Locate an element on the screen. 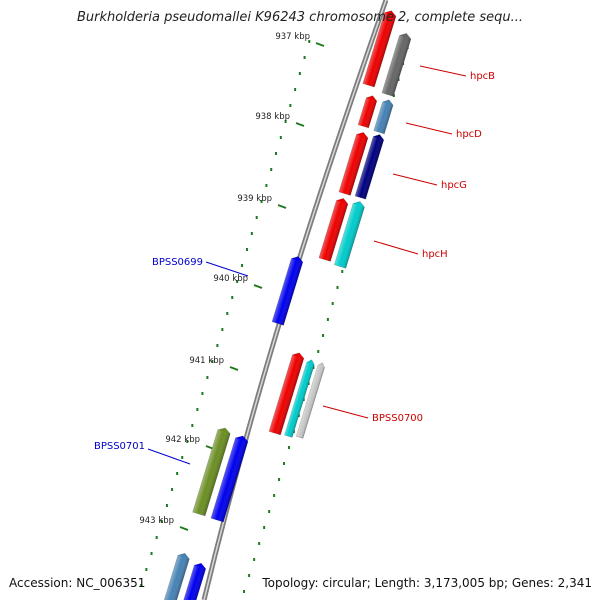 This screenshot has height=604, width=600. feature-hpcB is located at coordinates (379, 49).